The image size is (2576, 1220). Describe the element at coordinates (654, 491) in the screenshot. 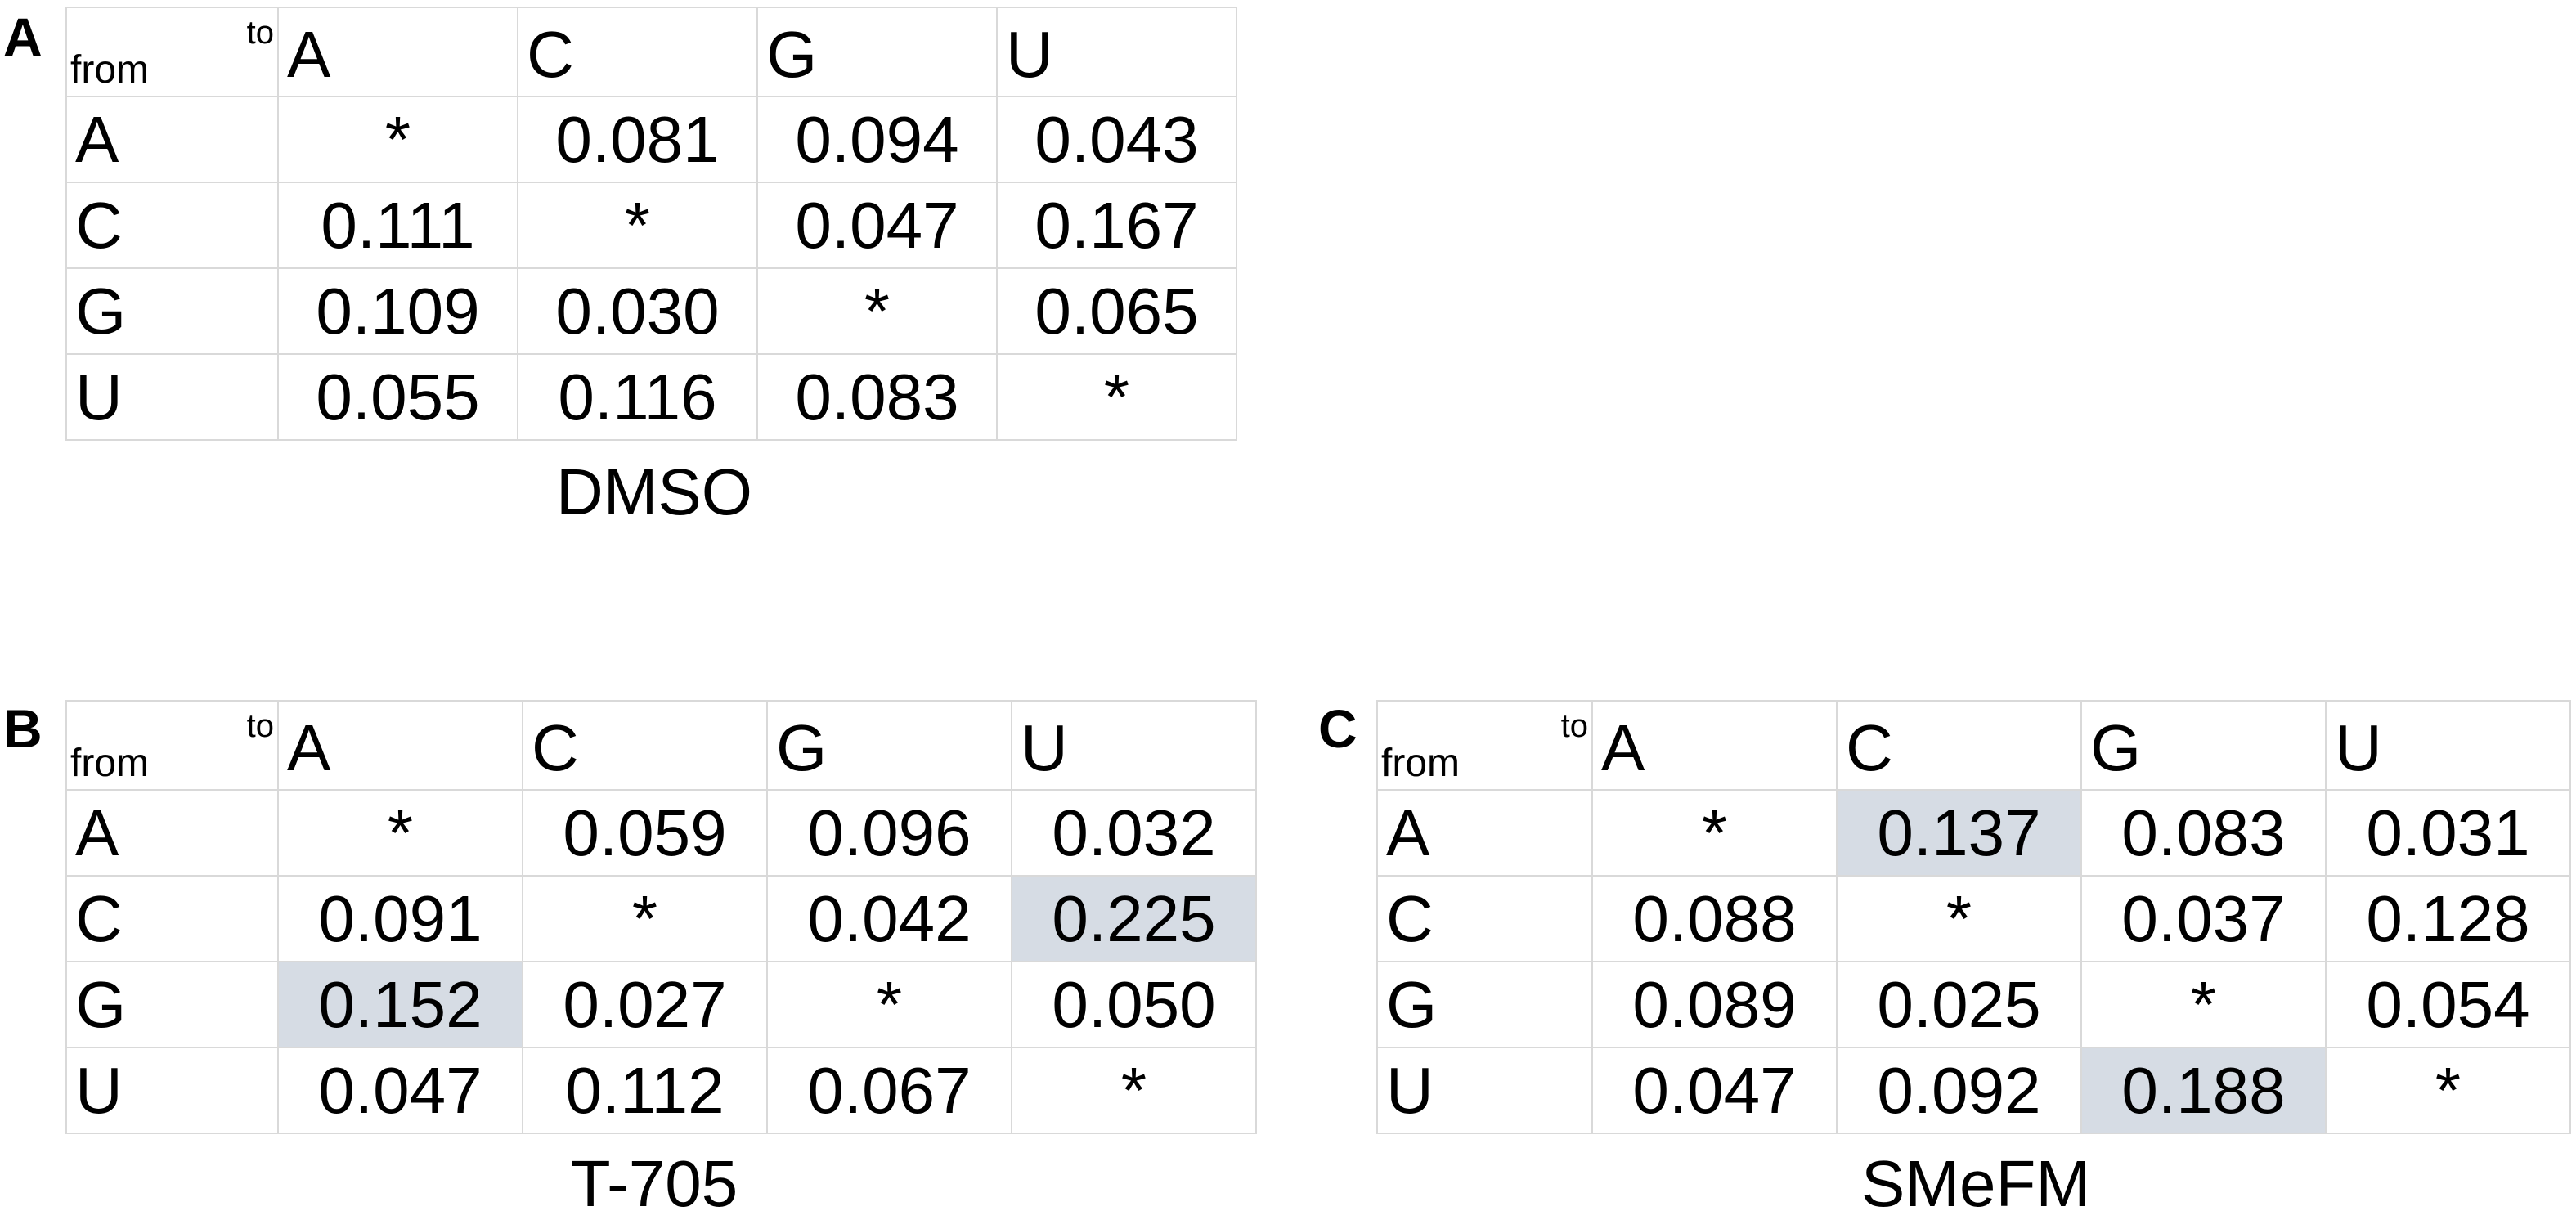

I see `caption: DMSO` at that location.